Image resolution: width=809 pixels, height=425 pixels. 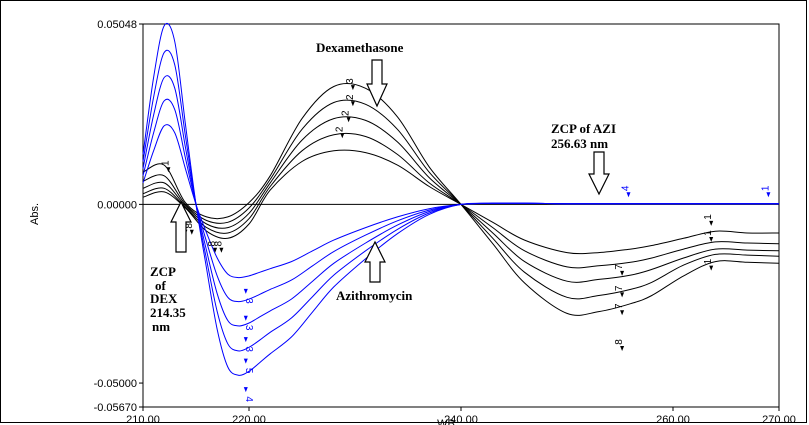 What do you see at coordinates (377, 83) in the screenshot?
I see `dexamethasone-arrow-icon` at bounding box center [377, 83].